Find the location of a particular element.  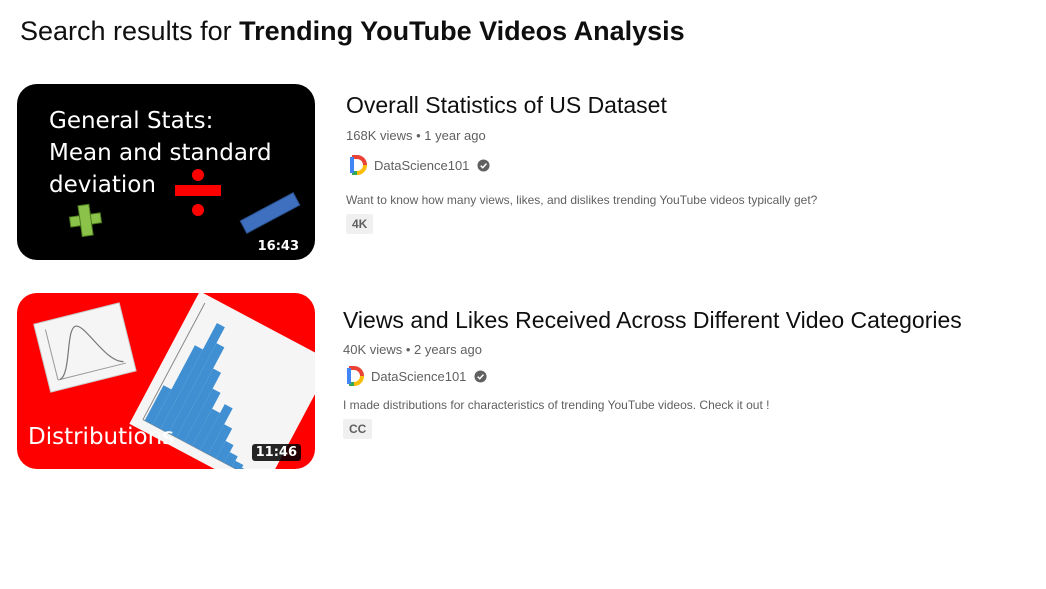

upload-age: 2 years ago is located at coordinates (448, 349).